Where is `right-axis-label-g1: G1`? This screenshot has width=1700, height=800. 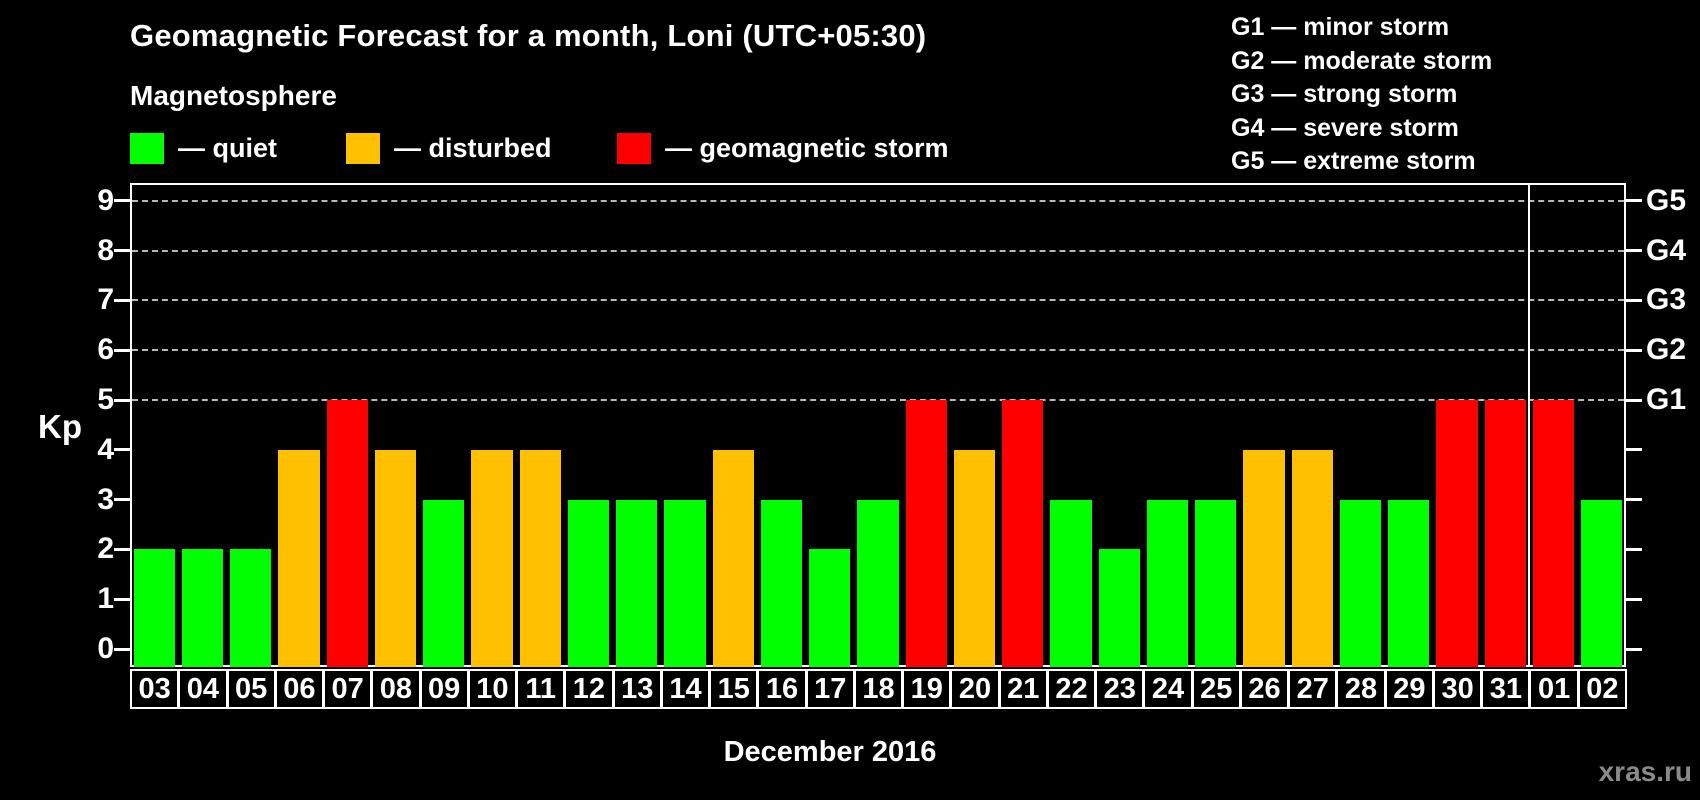 right-axis-label-g1: G1 is located at coordinates (1666, 399).